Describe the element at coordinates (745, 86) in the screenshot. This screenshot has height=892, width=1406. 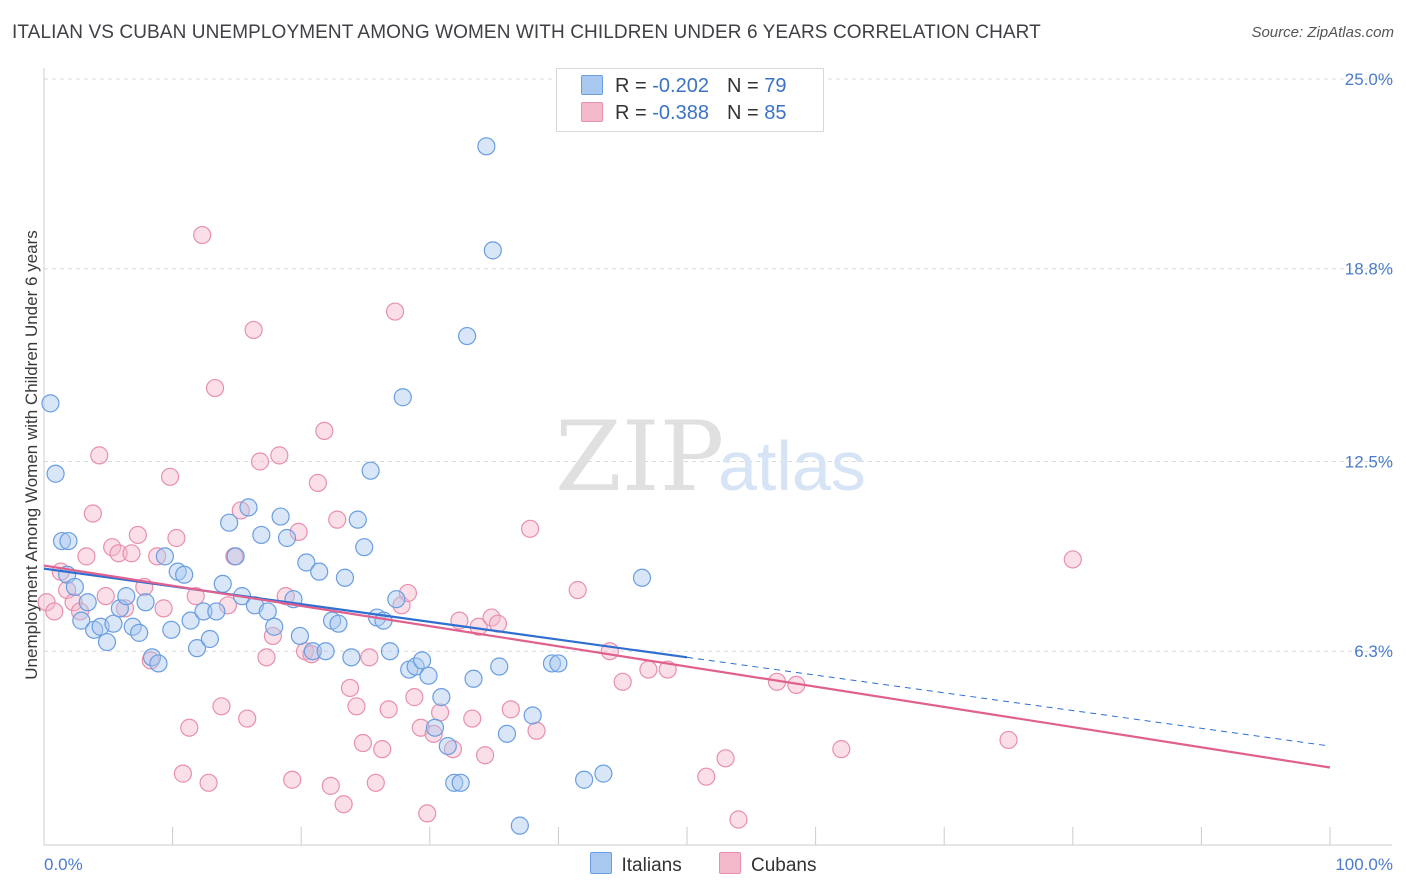
I see `legend-n-label: N =` at that location.